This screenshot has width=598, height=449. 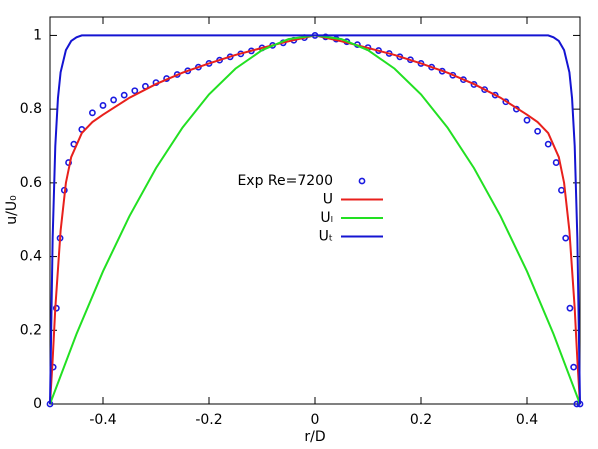 What do you see at coordinates (527, 420) in the screenshot?
I see `x-tick-label: 0.4` at bounding box center [527, 420].